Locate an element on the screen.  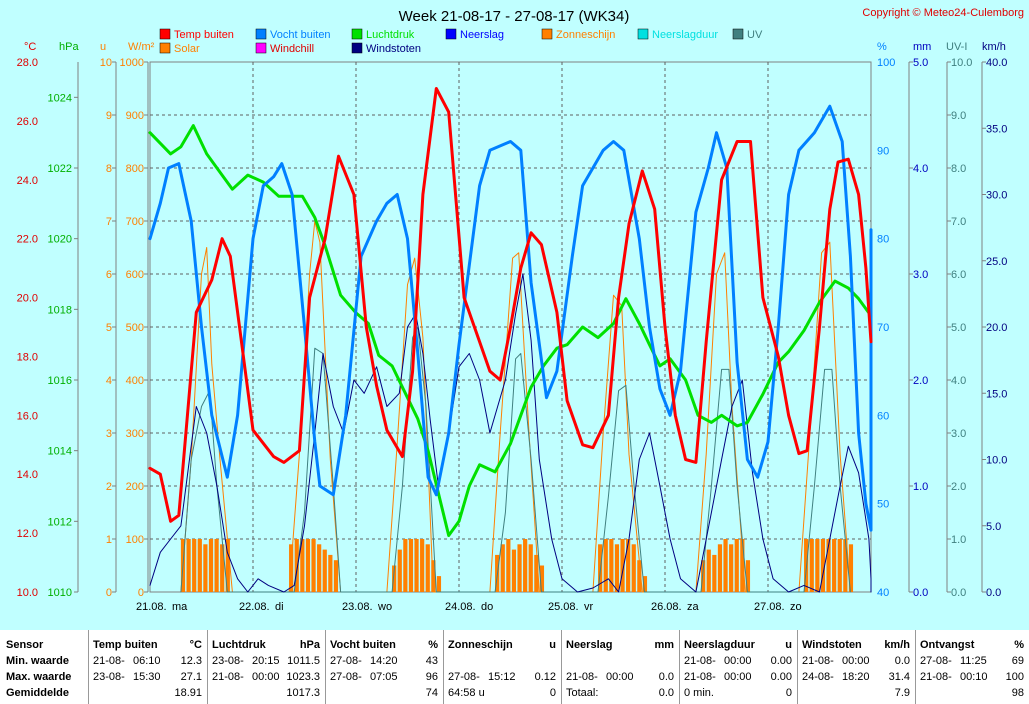
uv-tick-label: 9 is located at coordinates (109, 116).